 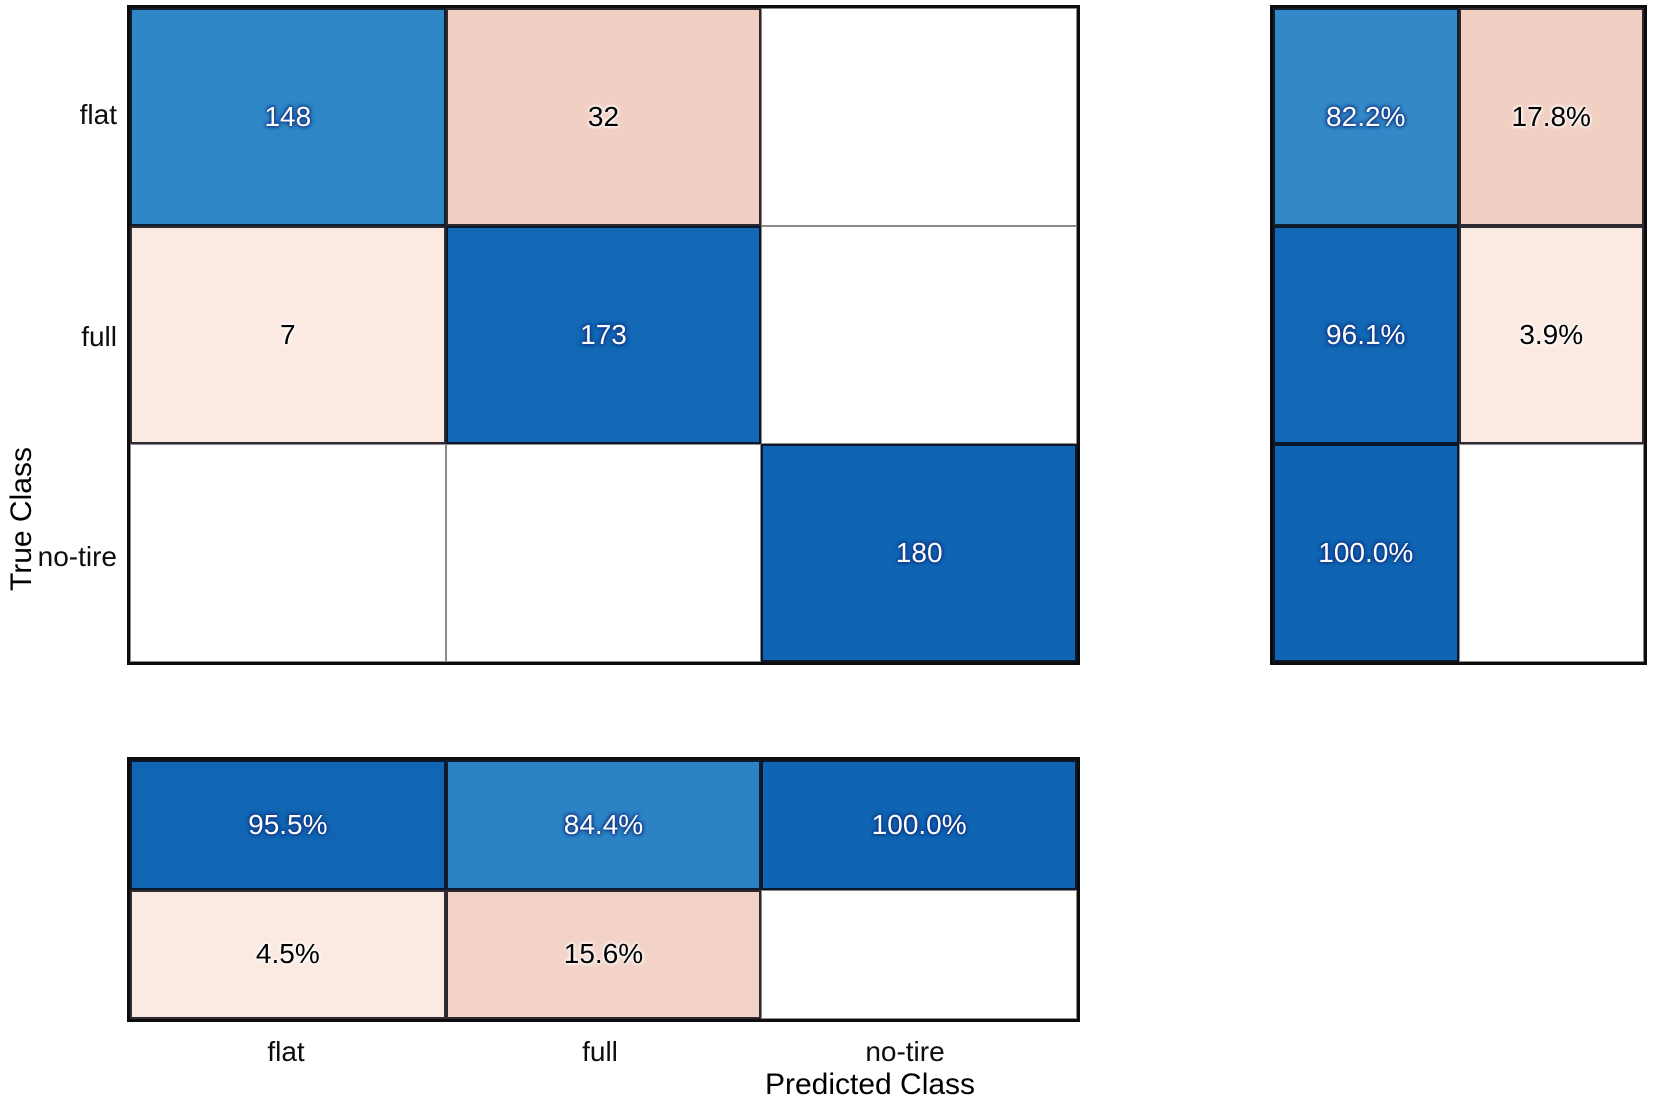 What do you see at coordinates (919, 553) in the screenshot?
I see `matrix-cell-r2c2: 180` at bounding box center [919, 553].